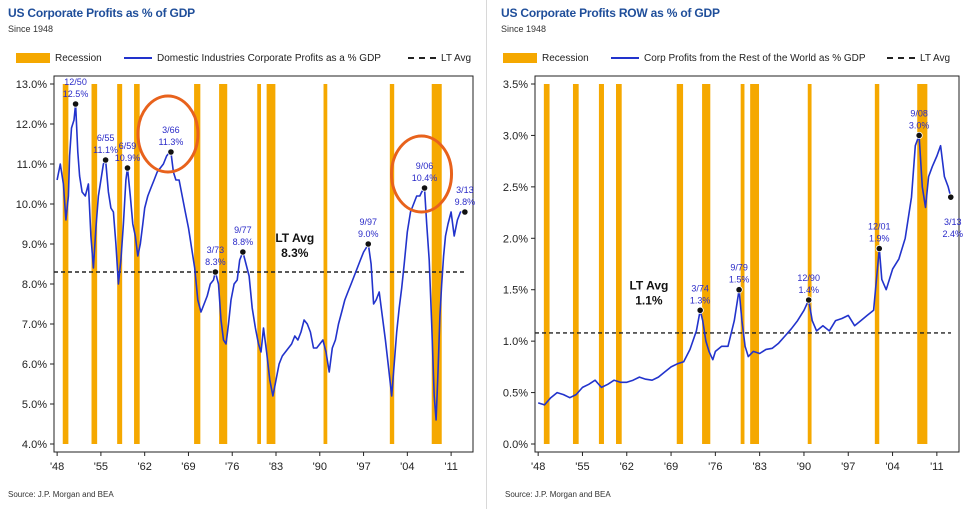  Describe the element at coordinates (627, 467) in the screenshot. I see `x-tick-label: '62` at that location.